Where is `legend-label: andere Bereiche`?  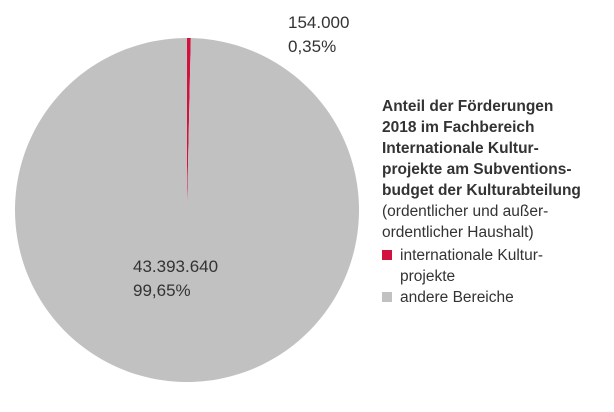 legend-label: andere Bereiche is located at coordinates (457, 297).